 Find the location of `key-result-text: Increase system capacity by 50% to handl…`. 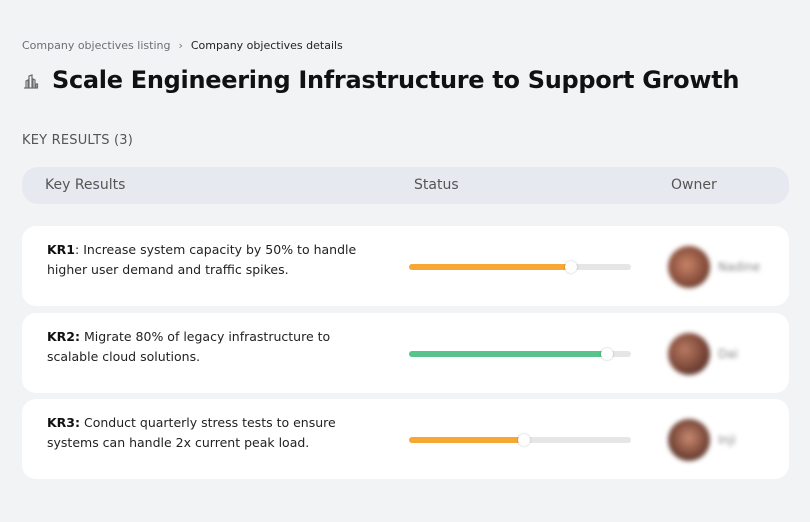

key-result-text: Increase system capacity by 50% to handl… is located at coordinates (202, 259).